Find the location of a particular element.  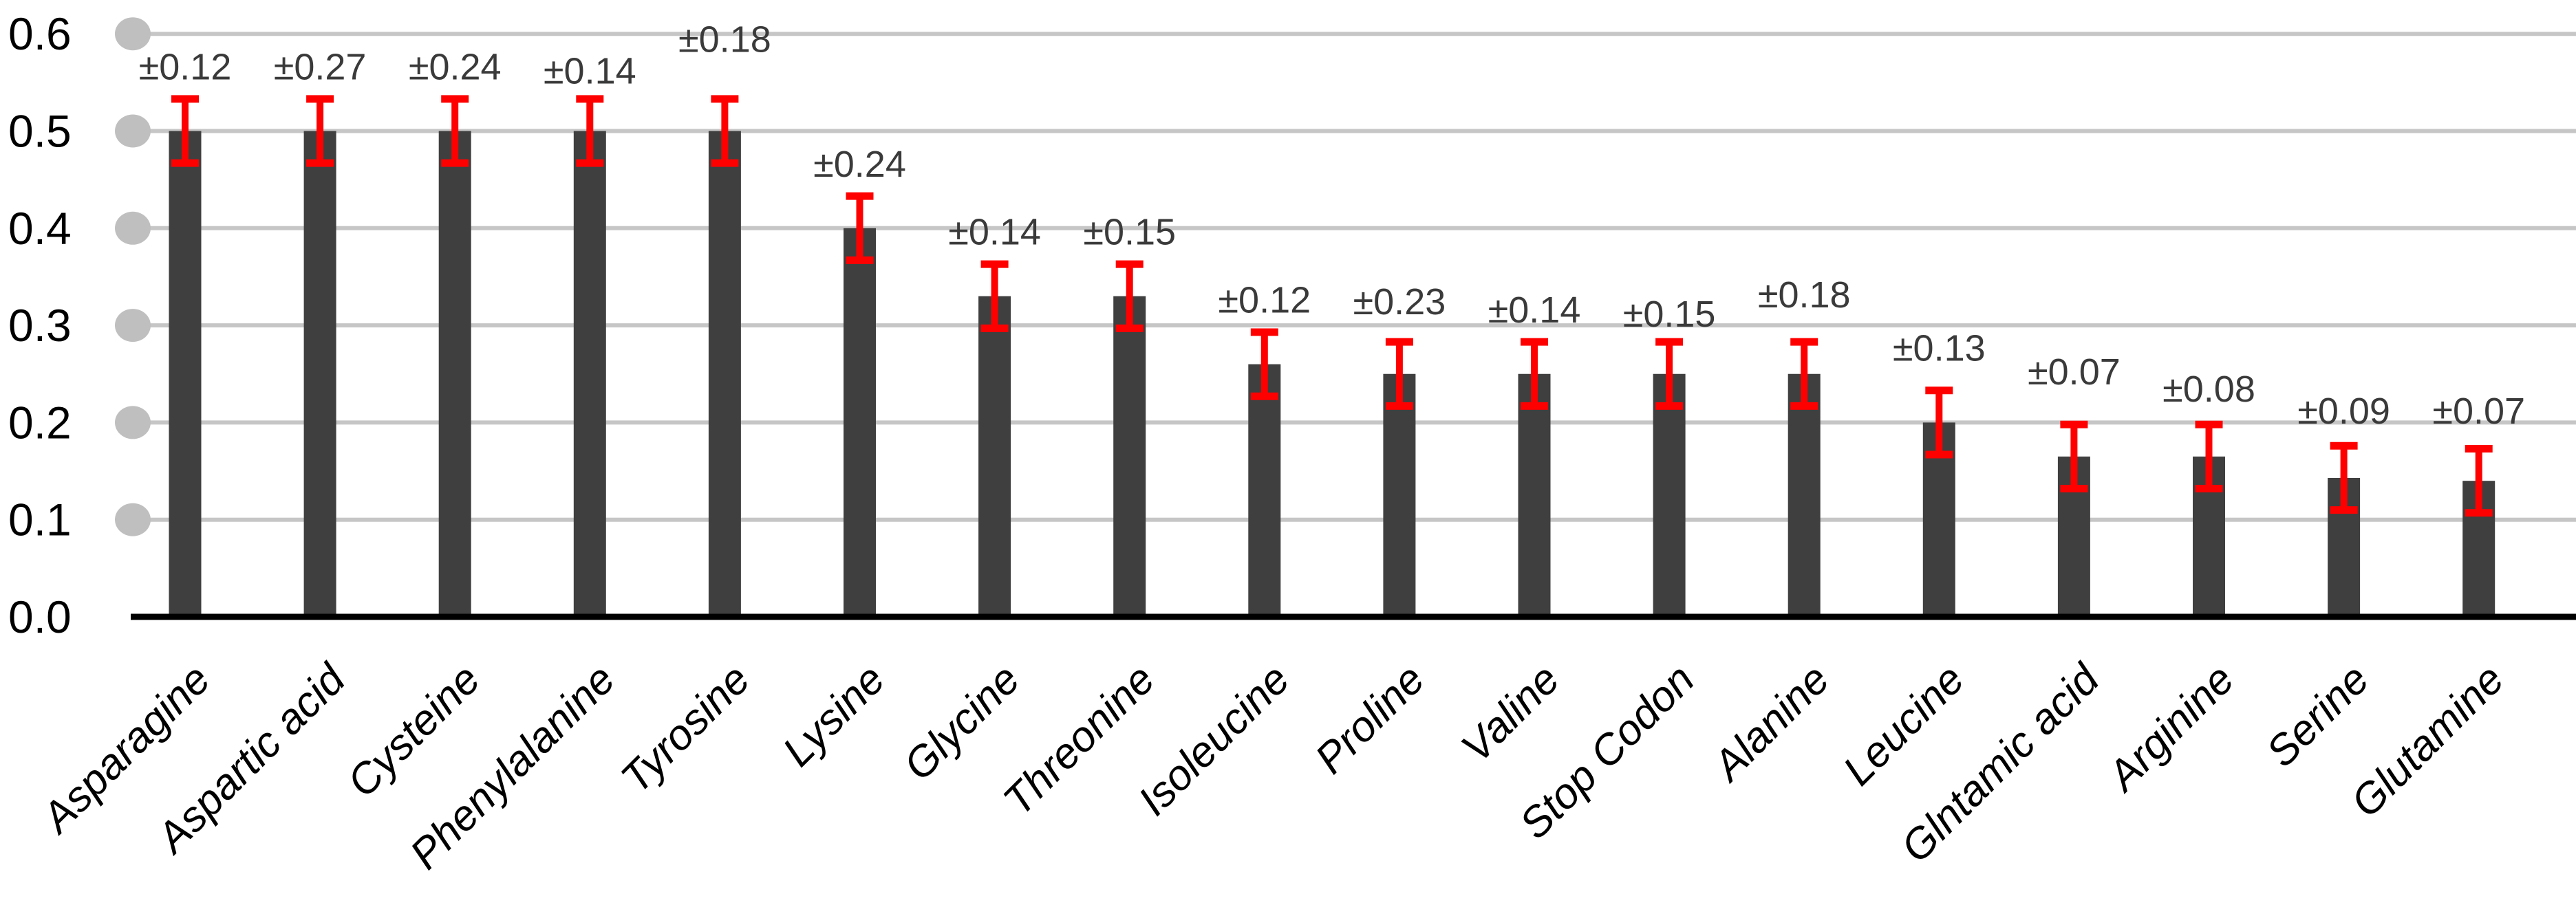

error-value-label: ±0.27 is located at coordinates (321, 67).